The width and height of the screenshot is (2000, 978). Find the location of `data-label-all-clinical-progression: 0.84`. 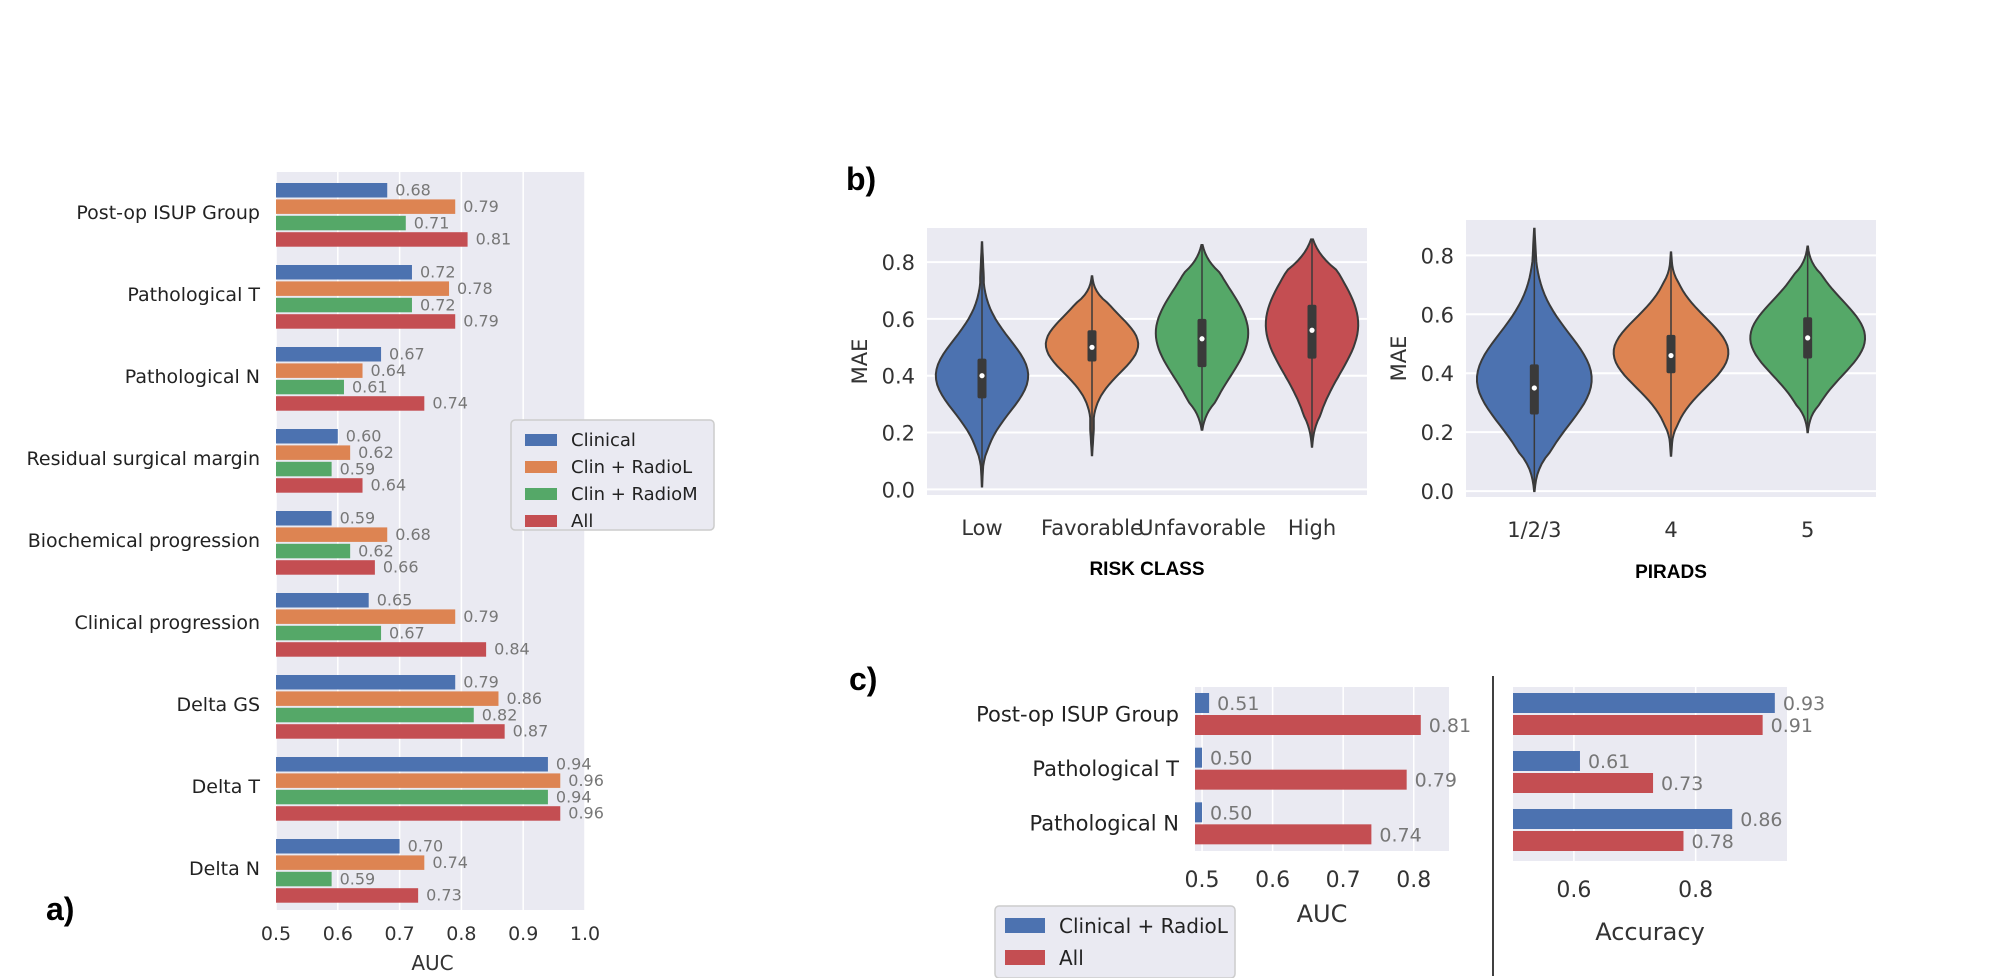

data-label-all-clinical-progression: 0.84 is located at coordinates (512, 649).